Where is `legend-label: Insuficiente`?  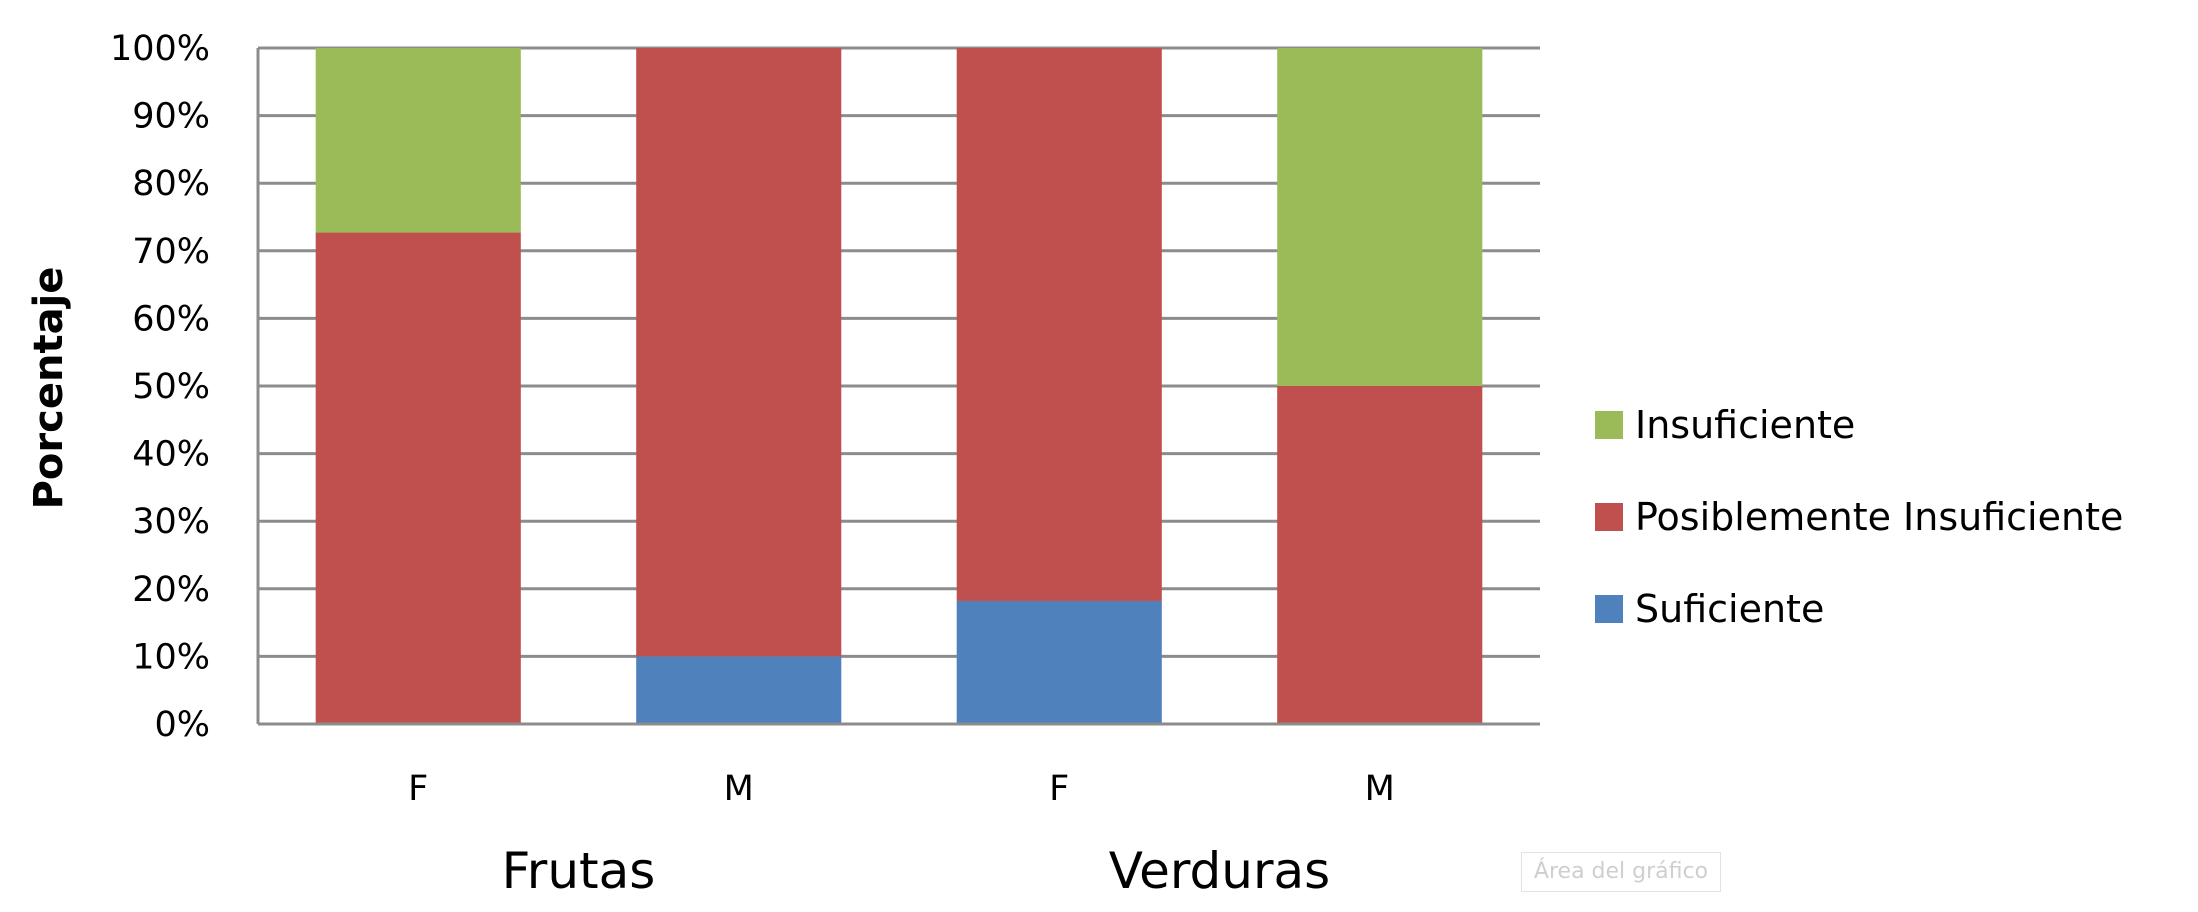 legend-label: Insuficiente is located at coordinates (1745, 425).